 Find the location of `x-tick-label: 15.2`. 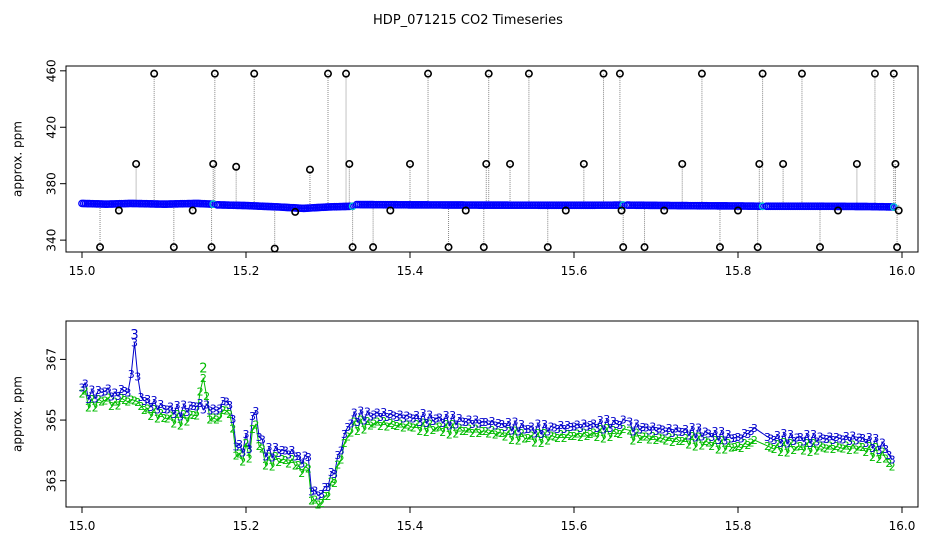

x-tick-label: 15.2 is located at coordinates (246, 271).